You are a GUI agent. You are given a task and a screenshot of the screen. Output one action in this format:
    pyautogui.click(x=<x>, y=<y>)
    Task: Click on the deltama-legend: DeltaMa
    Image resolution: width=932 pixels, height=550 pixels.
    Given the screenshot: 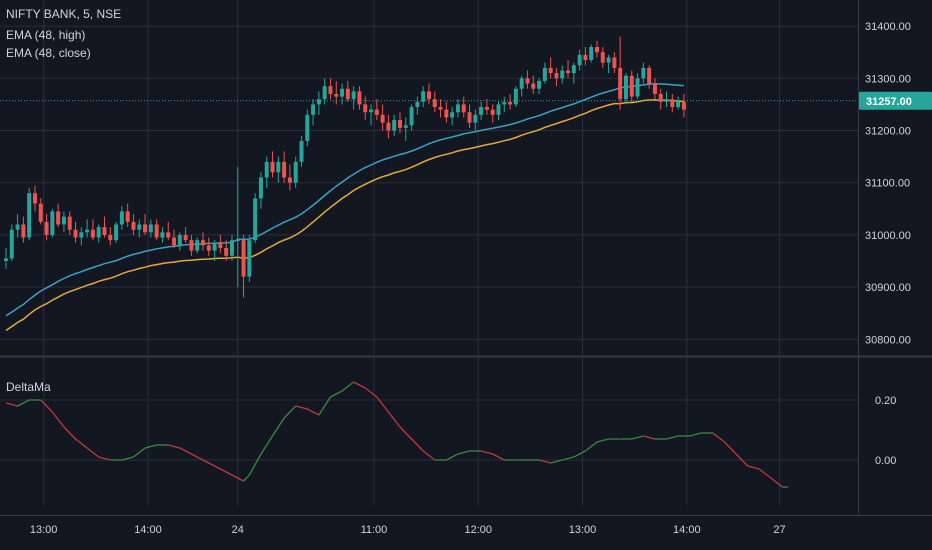 What is the action you would take?
    pyautogui.click(x=28, y=387)
    